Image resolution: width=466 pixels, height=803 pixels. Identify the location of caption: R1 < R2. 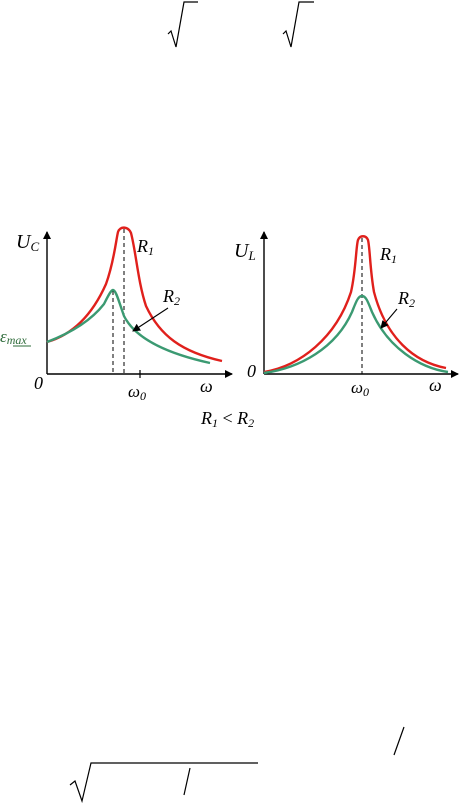
(227, 419).